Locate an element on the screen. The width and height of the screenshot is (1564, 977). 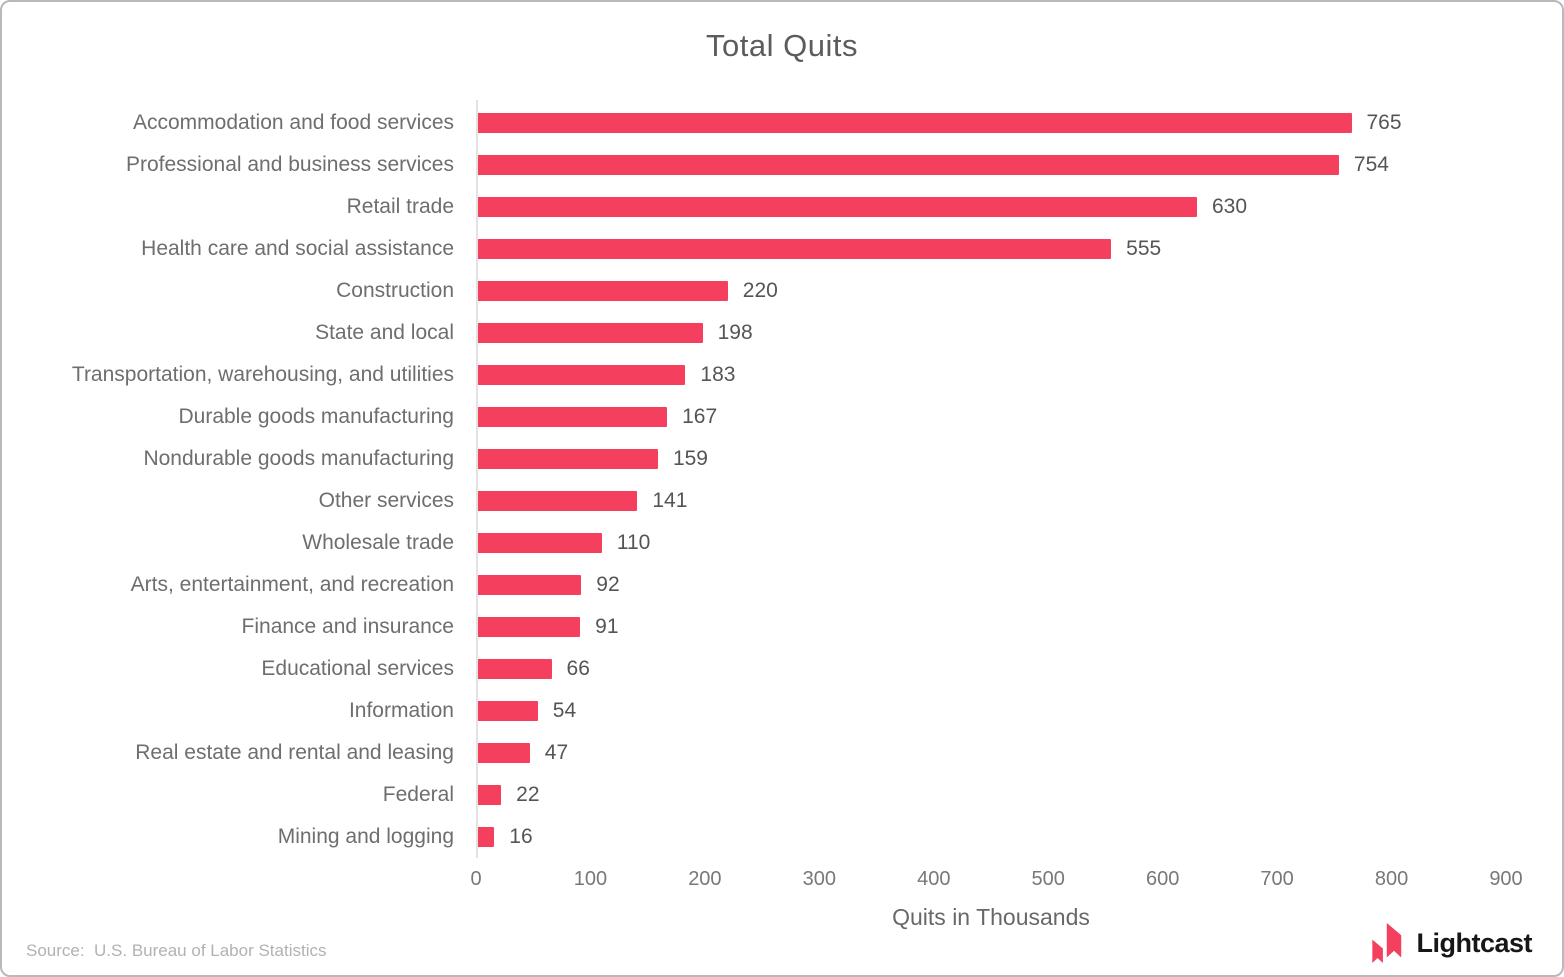
bar-zone: 110 is located at coordinates (991, 543).